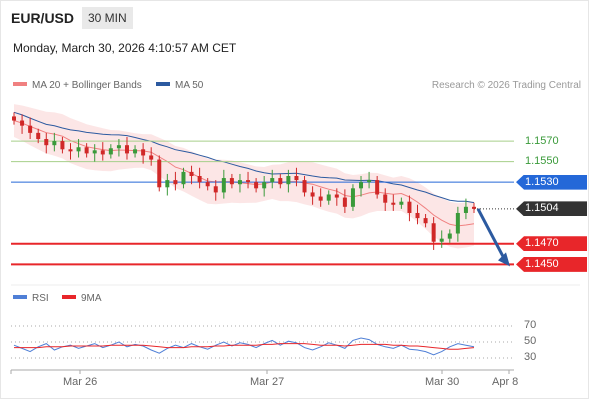 The image size is (590, 400). What do you see at coordinates (267, 382) in the screenshot?
I see `x-label-mar-27: Mar 27` at bounding box center [267, 382].